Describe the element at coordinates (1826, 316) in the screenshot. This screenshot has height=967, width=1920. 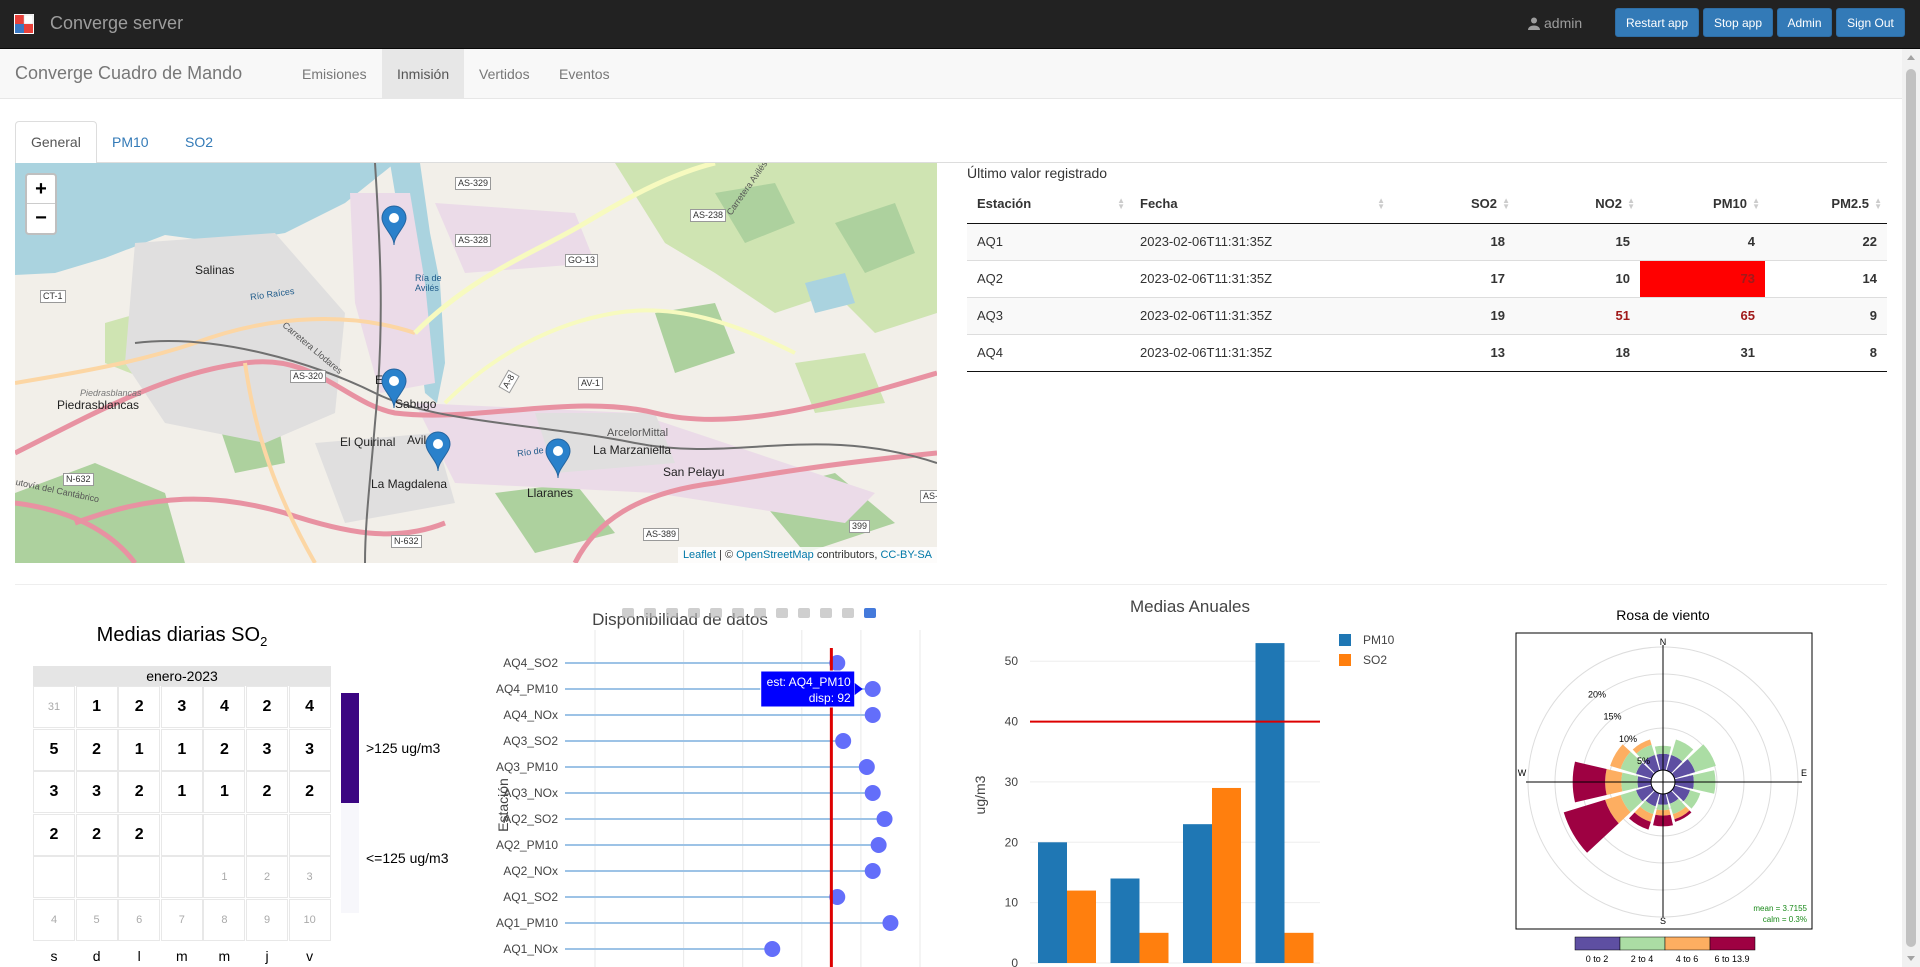
I see `cell-pm25: 9` at that location.